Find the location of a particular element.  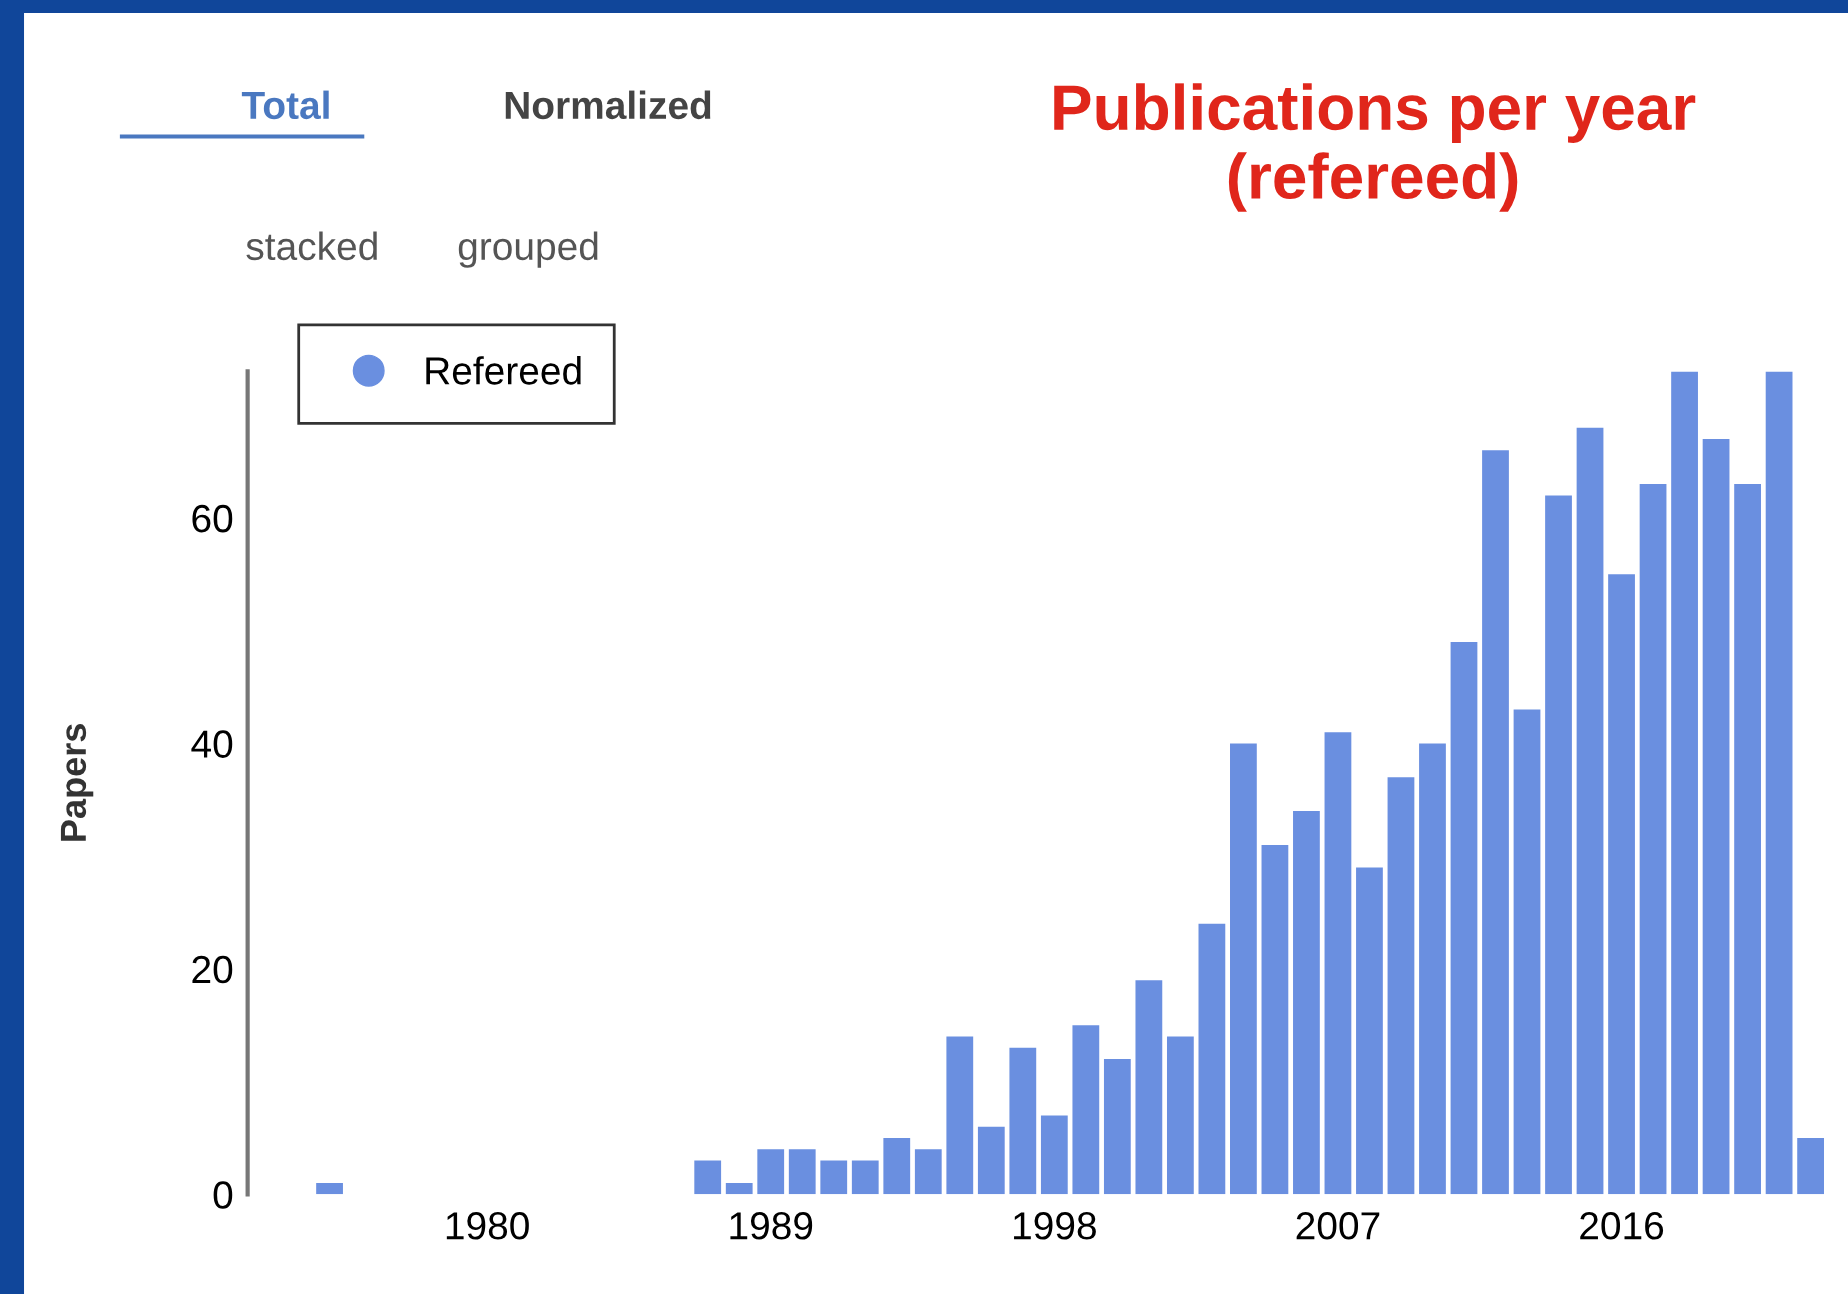

x-tick-label: 2007 is located at coordinates (1338, 1226).